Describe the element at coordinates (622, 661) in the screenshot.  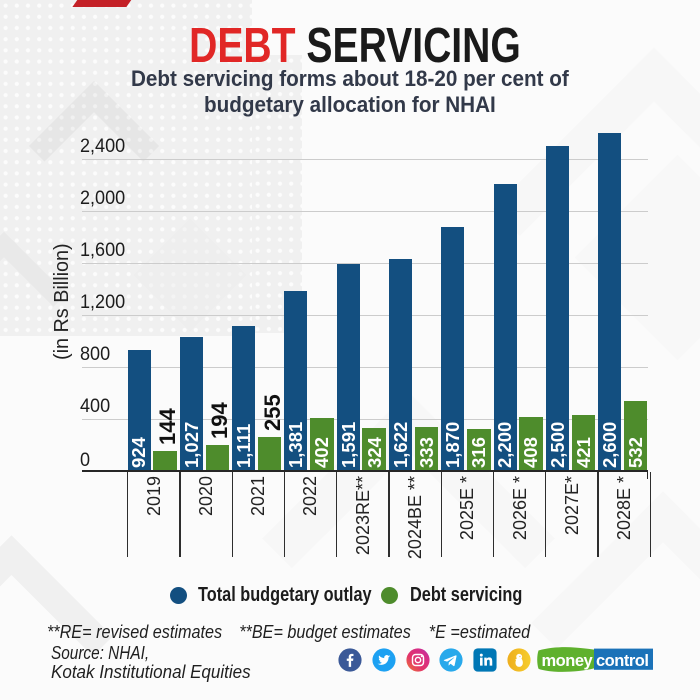
I see `svg-text: control` at that location.